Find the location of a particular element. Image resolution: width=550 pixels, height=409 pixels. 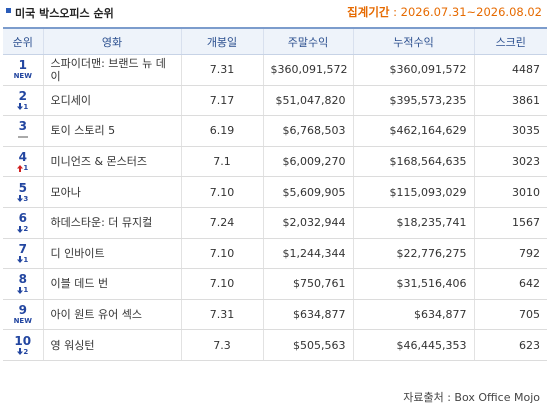

release-date: 7.24 is located at coordinates (221, 223).